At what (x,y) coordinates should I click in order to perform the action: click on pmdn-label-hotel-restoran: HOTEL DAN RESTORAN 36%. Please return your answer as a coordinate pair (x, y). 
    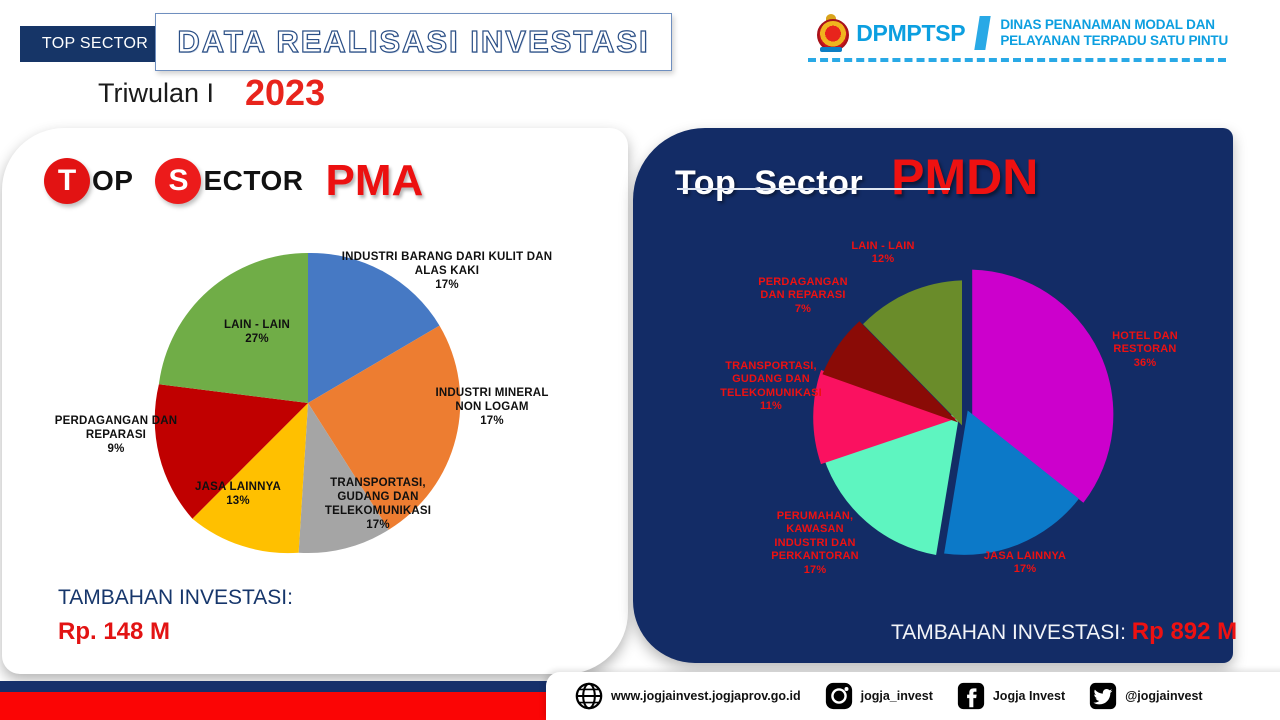
    Looking at the image, I should click on (1145, 350).